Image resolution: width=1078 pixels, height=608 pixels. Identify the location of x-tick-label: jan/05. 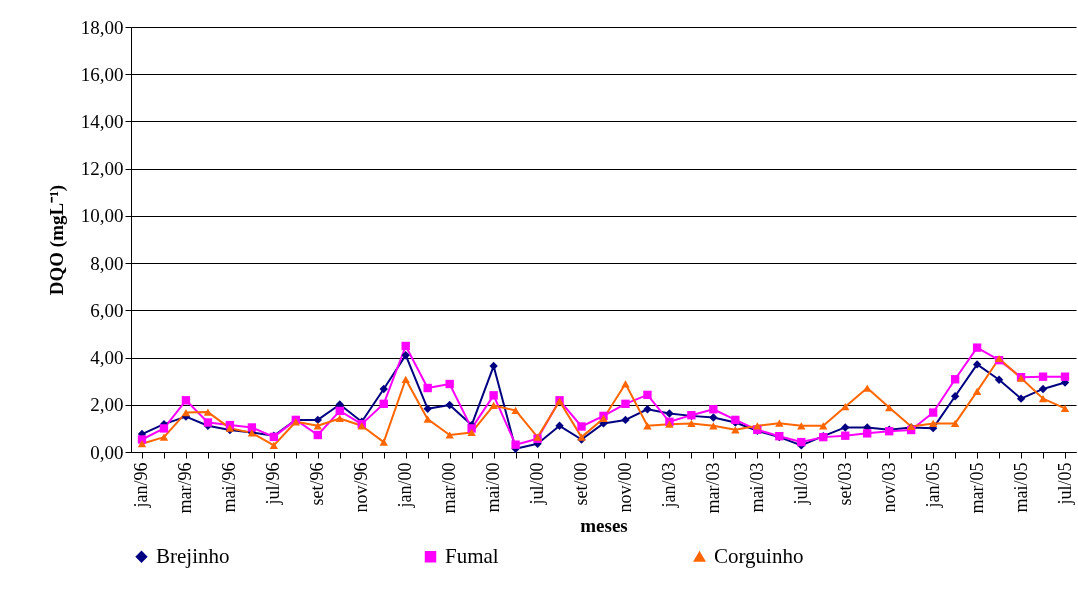
(932, 485).